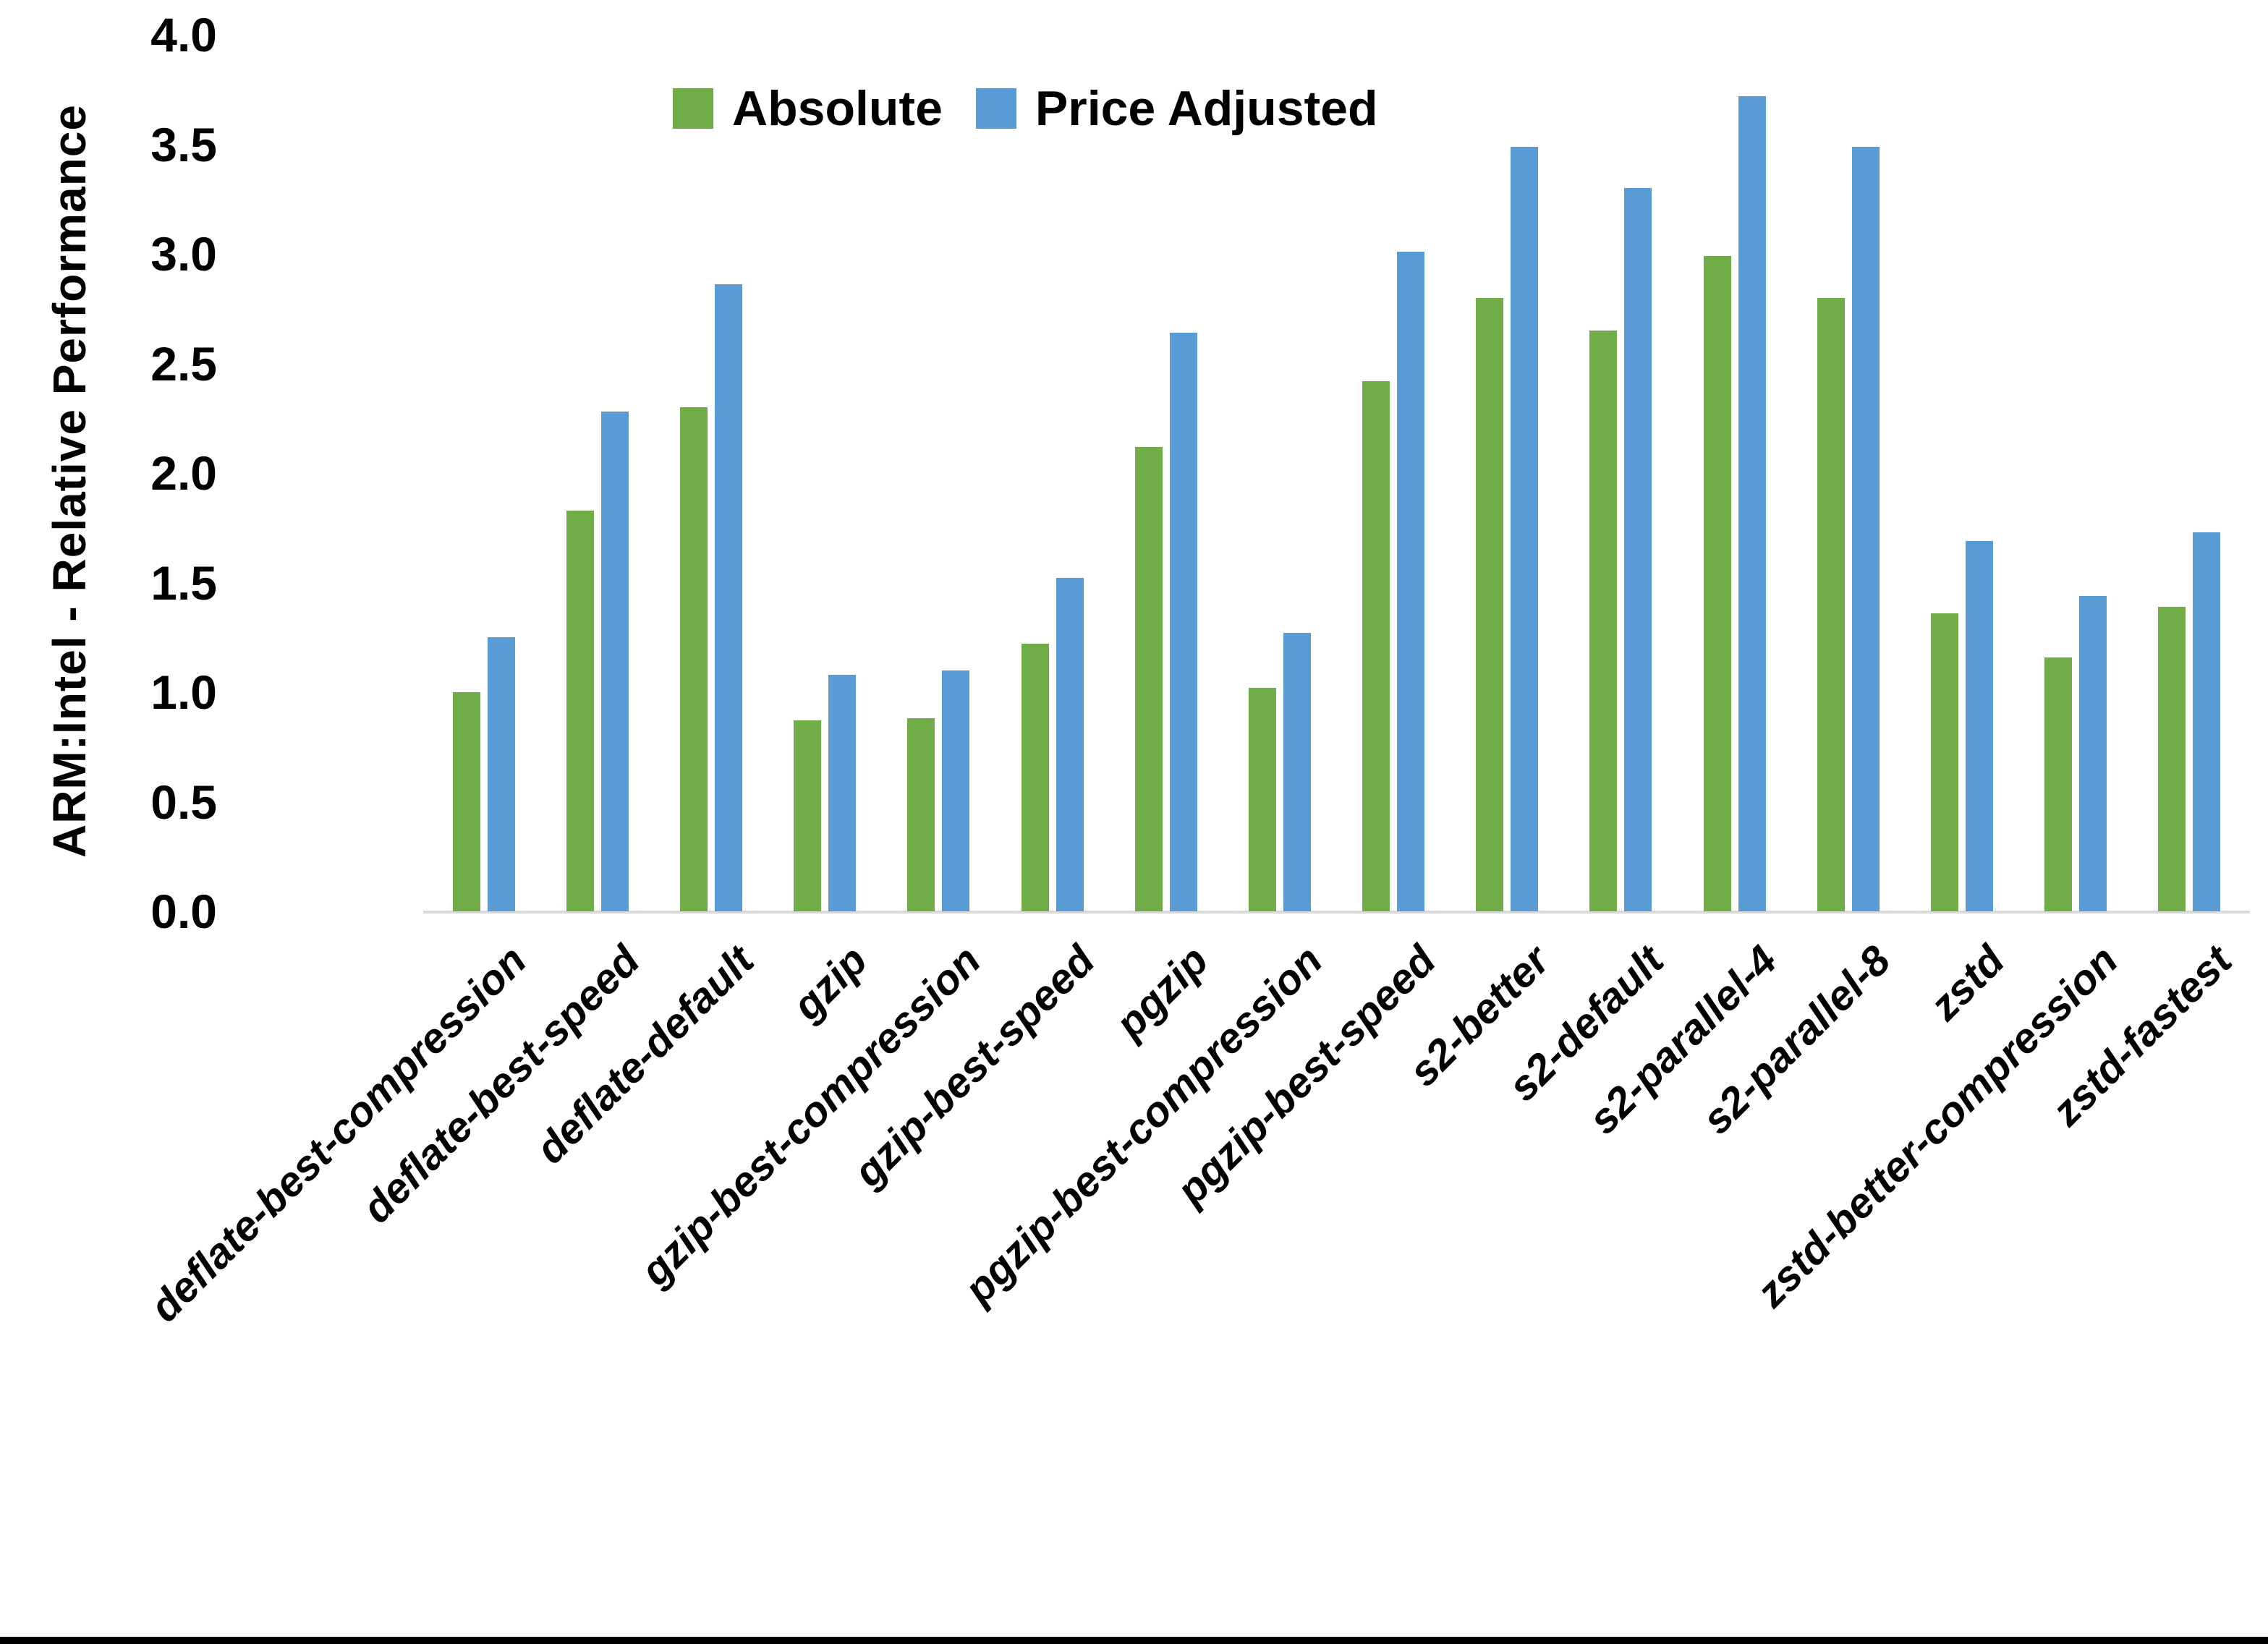 This screenshot has width=2268, height=1644. I want to click on x-axis-label: zstd, so click(1967, 983).